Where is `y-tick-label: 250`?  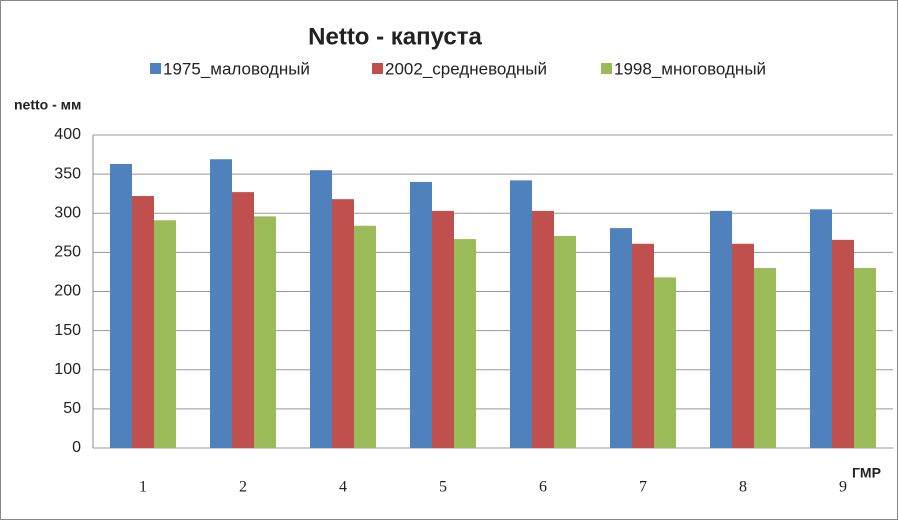
y-tick-label: 250 is located at coordinates (67, 252).